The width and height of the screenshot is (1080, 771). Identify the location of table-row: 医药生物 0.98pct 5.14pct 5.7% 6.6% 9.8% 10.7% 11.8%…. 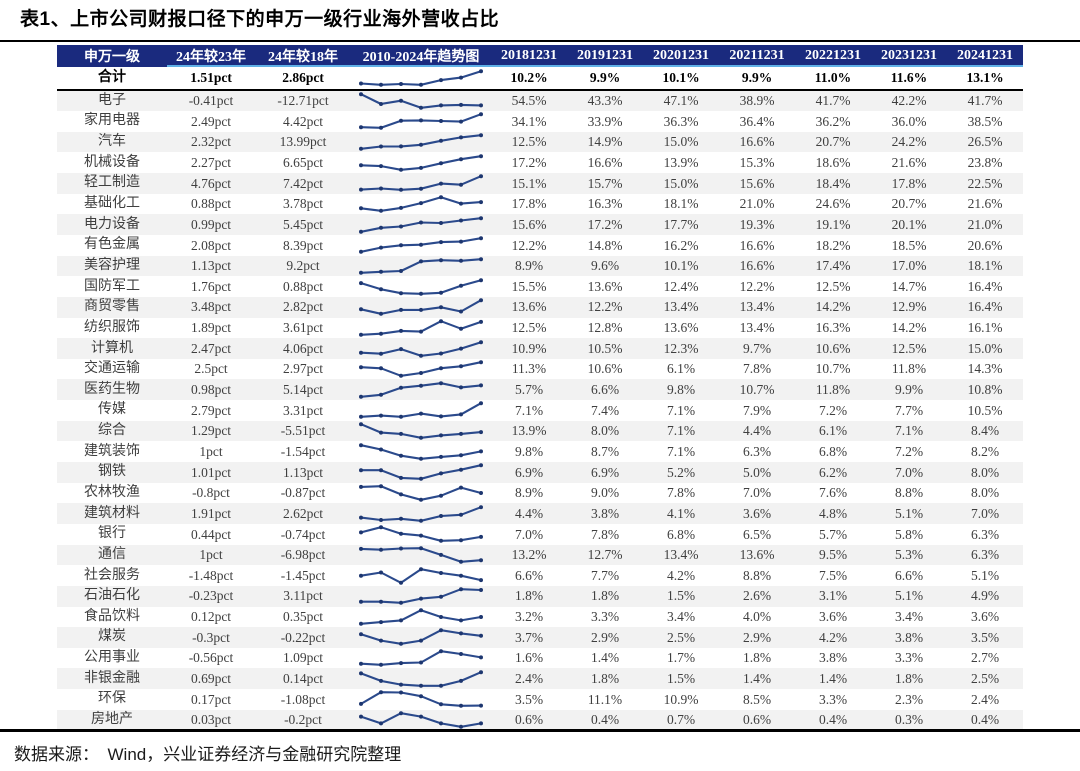
(540, 390).